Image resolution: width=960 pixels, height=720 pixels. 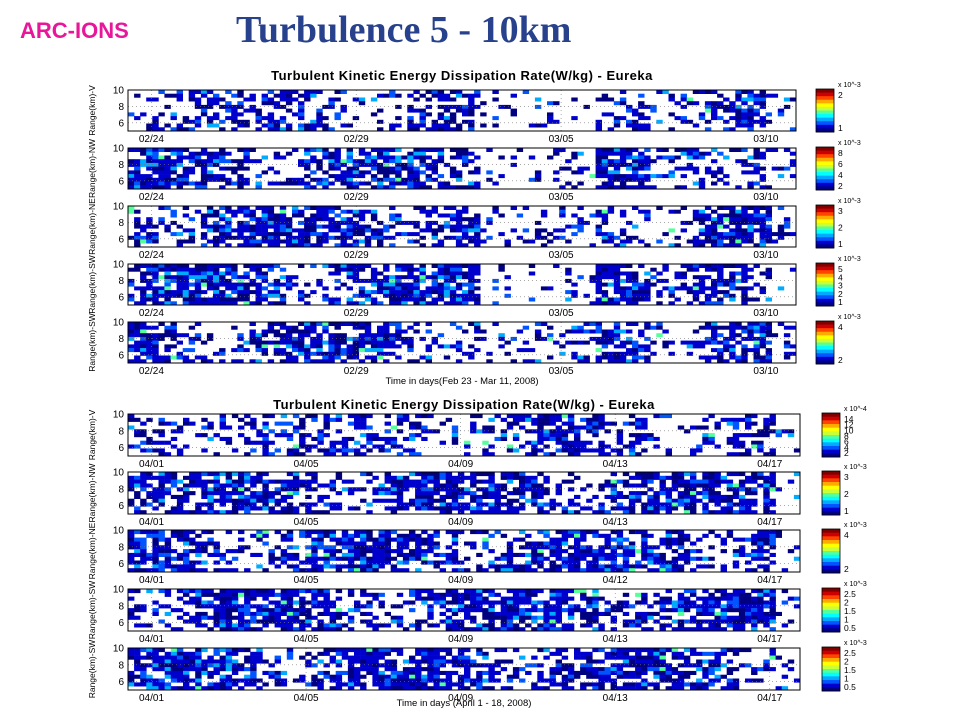 What do you see at coordinates (74, 30) in the screenshot?
I see `brand-label: ARC-IONS` at bounding box center [74, 30].